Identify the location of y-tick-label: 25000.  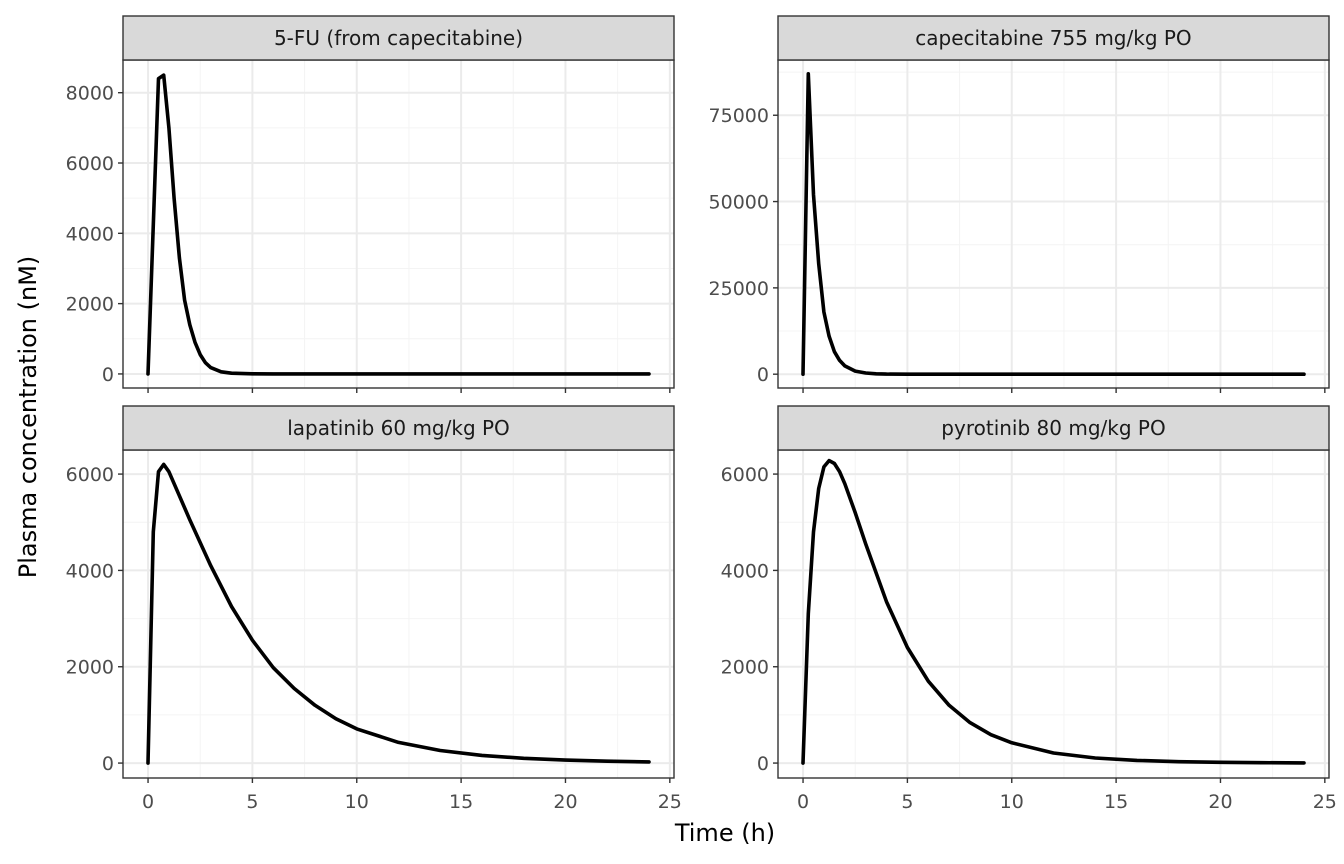
(739, 289).